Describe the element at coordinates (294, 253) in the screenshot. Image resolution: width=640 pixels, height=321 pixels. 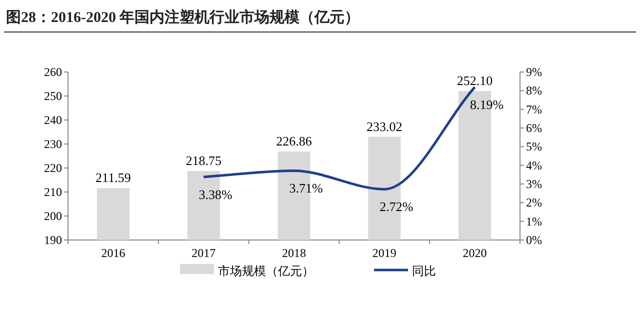
I see `x-tick-label: 2018` at that location.